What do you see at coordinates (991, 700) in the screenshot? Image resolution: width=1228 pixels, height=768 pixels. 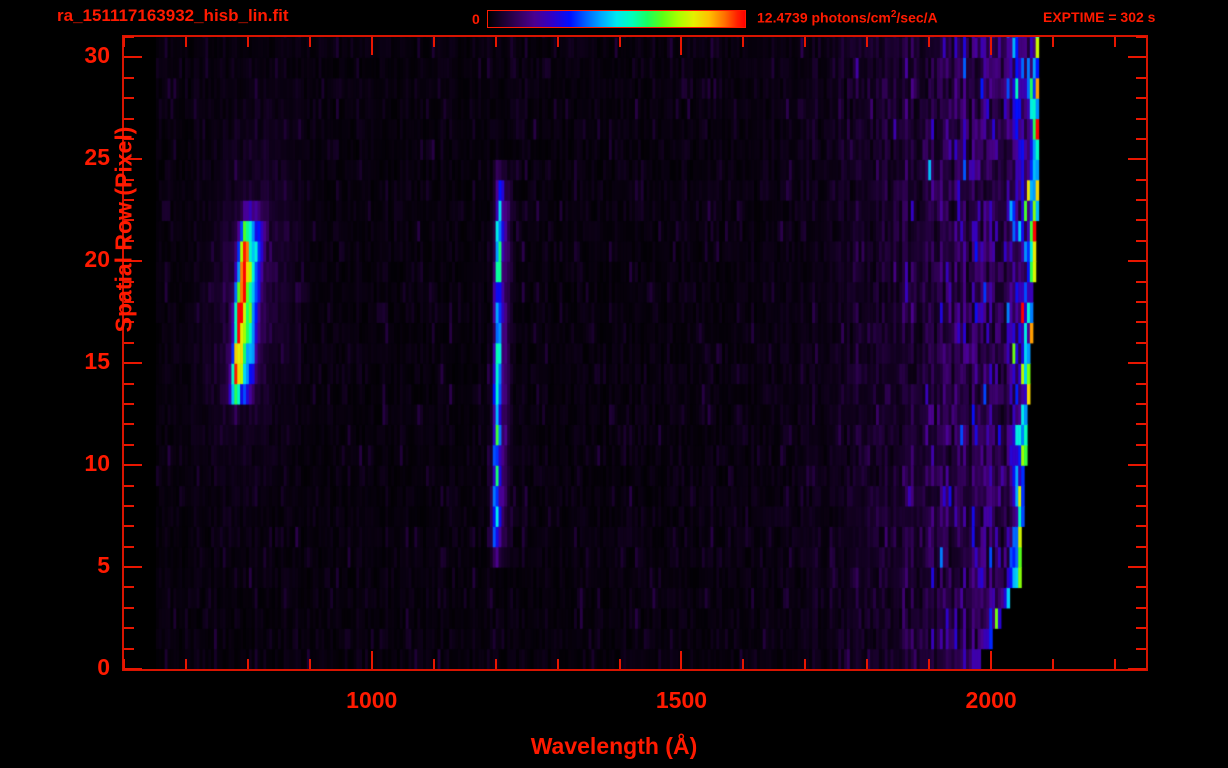 I see `x-tick-label: 2000` at bounding box center [991, 700].